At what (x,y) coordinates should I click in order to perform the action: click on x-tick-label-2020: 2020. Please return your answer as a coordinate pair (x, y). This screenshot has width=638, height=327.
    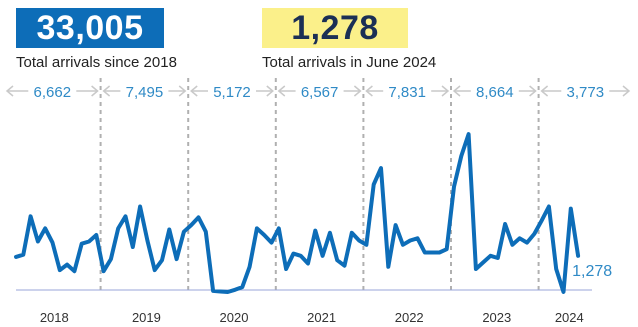
    Looking at the image, I should click on (234, 317).